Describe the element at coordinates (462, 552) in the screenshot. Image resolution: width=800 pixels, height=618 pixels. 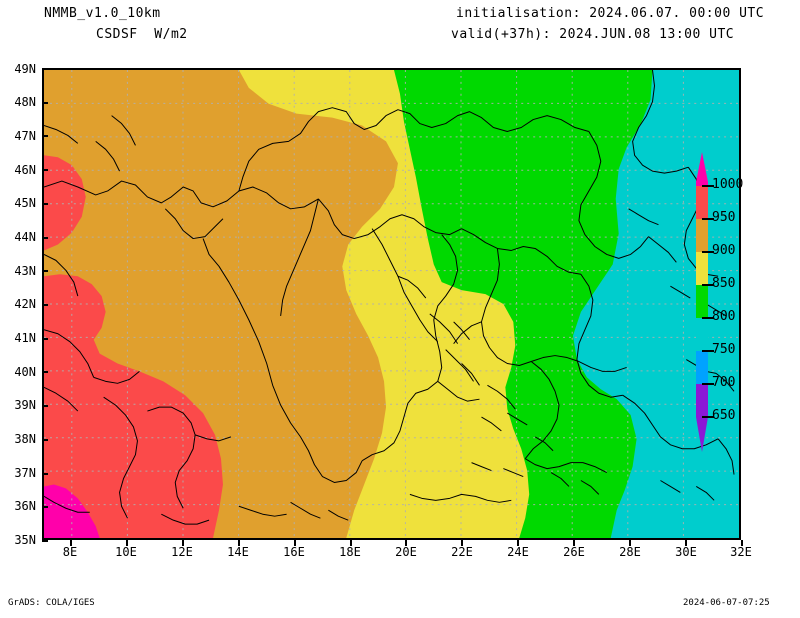
I see `x-tick-label: 22E` at that location.